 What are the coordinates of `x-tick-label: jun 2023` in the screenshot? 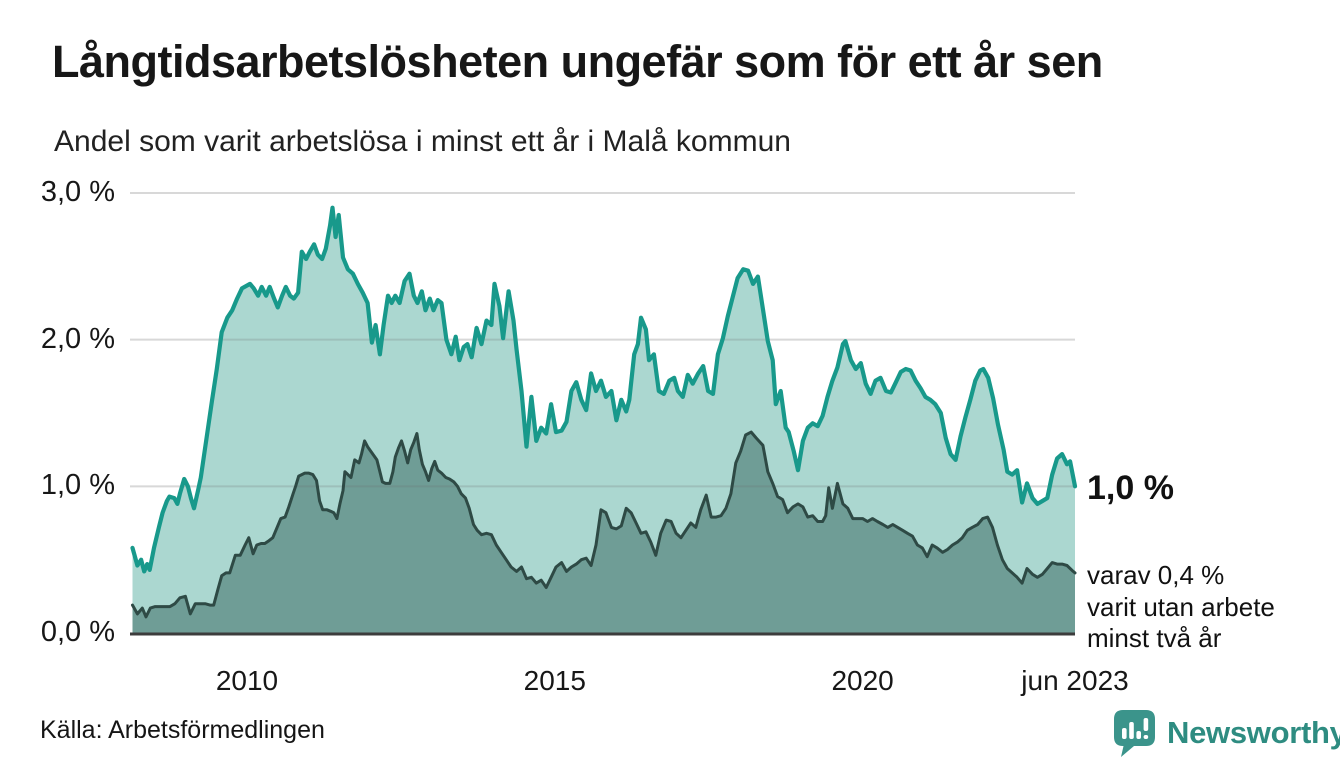 It's located at (1075, 680).